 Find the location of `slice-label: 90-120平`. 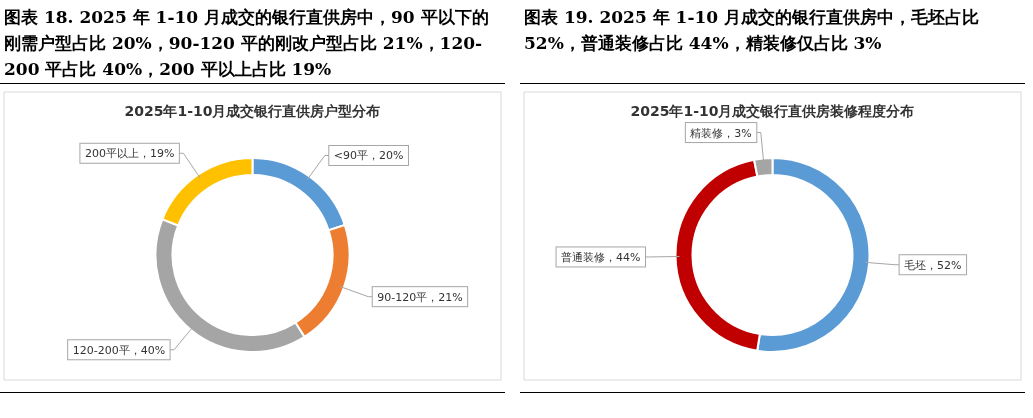

slice-label: 90-120平 is located at coordinates (402, 297).